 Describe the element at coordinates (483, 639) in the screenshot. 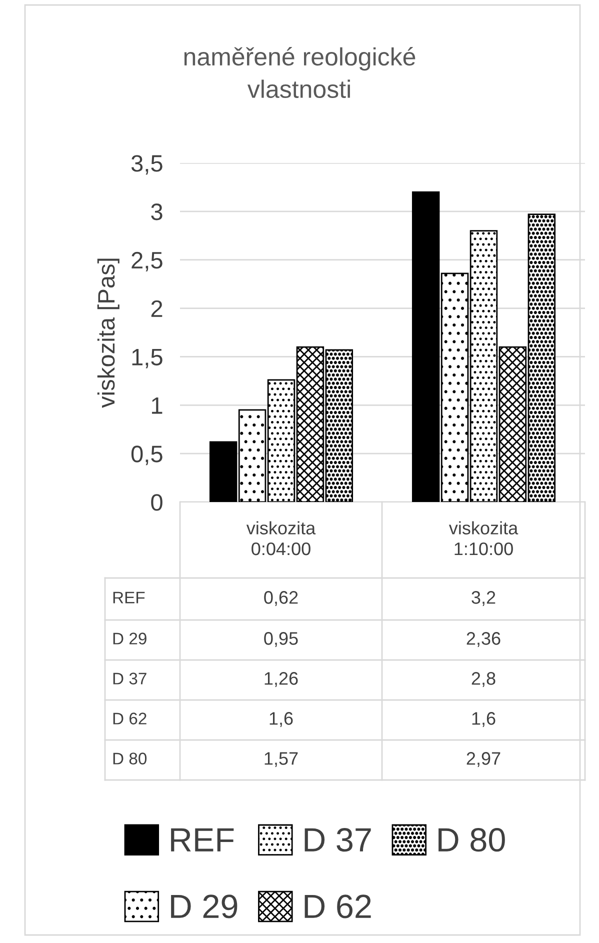

I see `data-label: 2,36` at that location.